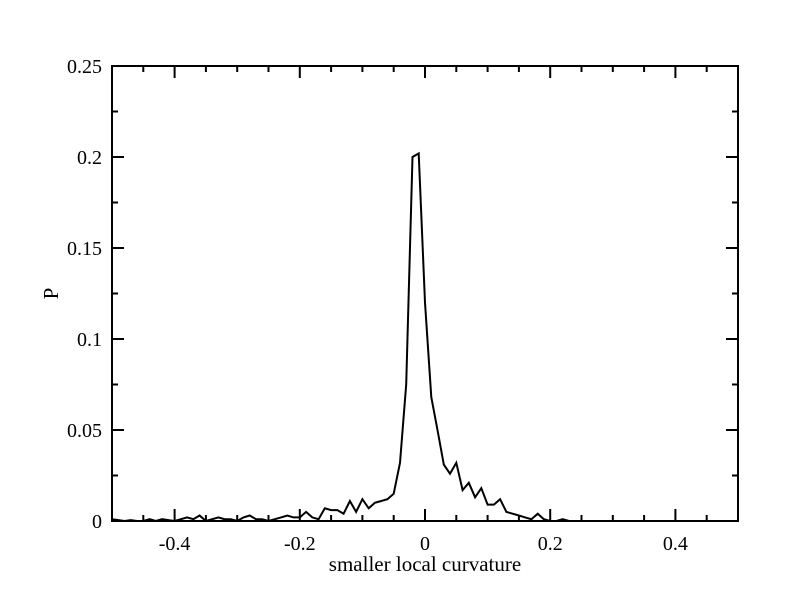  What do you see at coordinates (84, 249) in the screenshot?
I see `y-tick-label: 0.15` at bounding box center [84, 249].